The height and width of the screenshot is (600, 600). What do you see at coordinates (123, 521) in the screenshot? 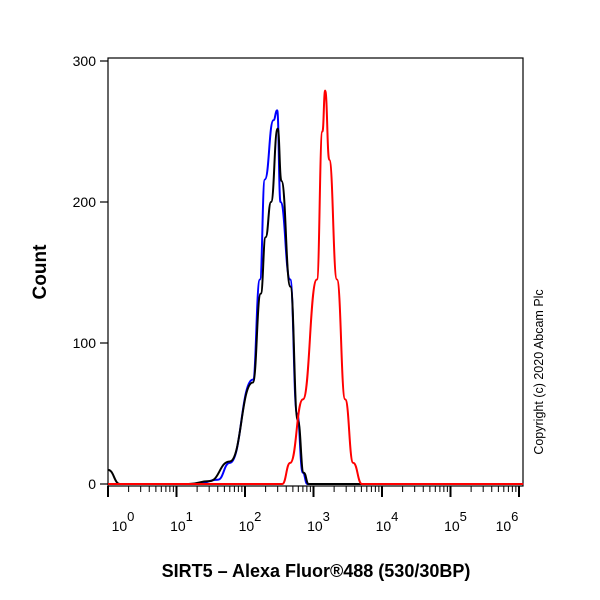
I see `x-tick-label: 10⁰` at bounding box center [123, 521].